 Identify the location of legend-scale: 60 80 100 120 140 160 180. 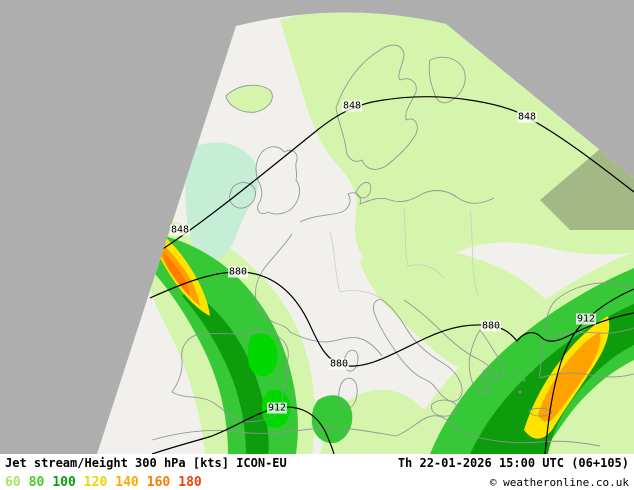
(107, 481).